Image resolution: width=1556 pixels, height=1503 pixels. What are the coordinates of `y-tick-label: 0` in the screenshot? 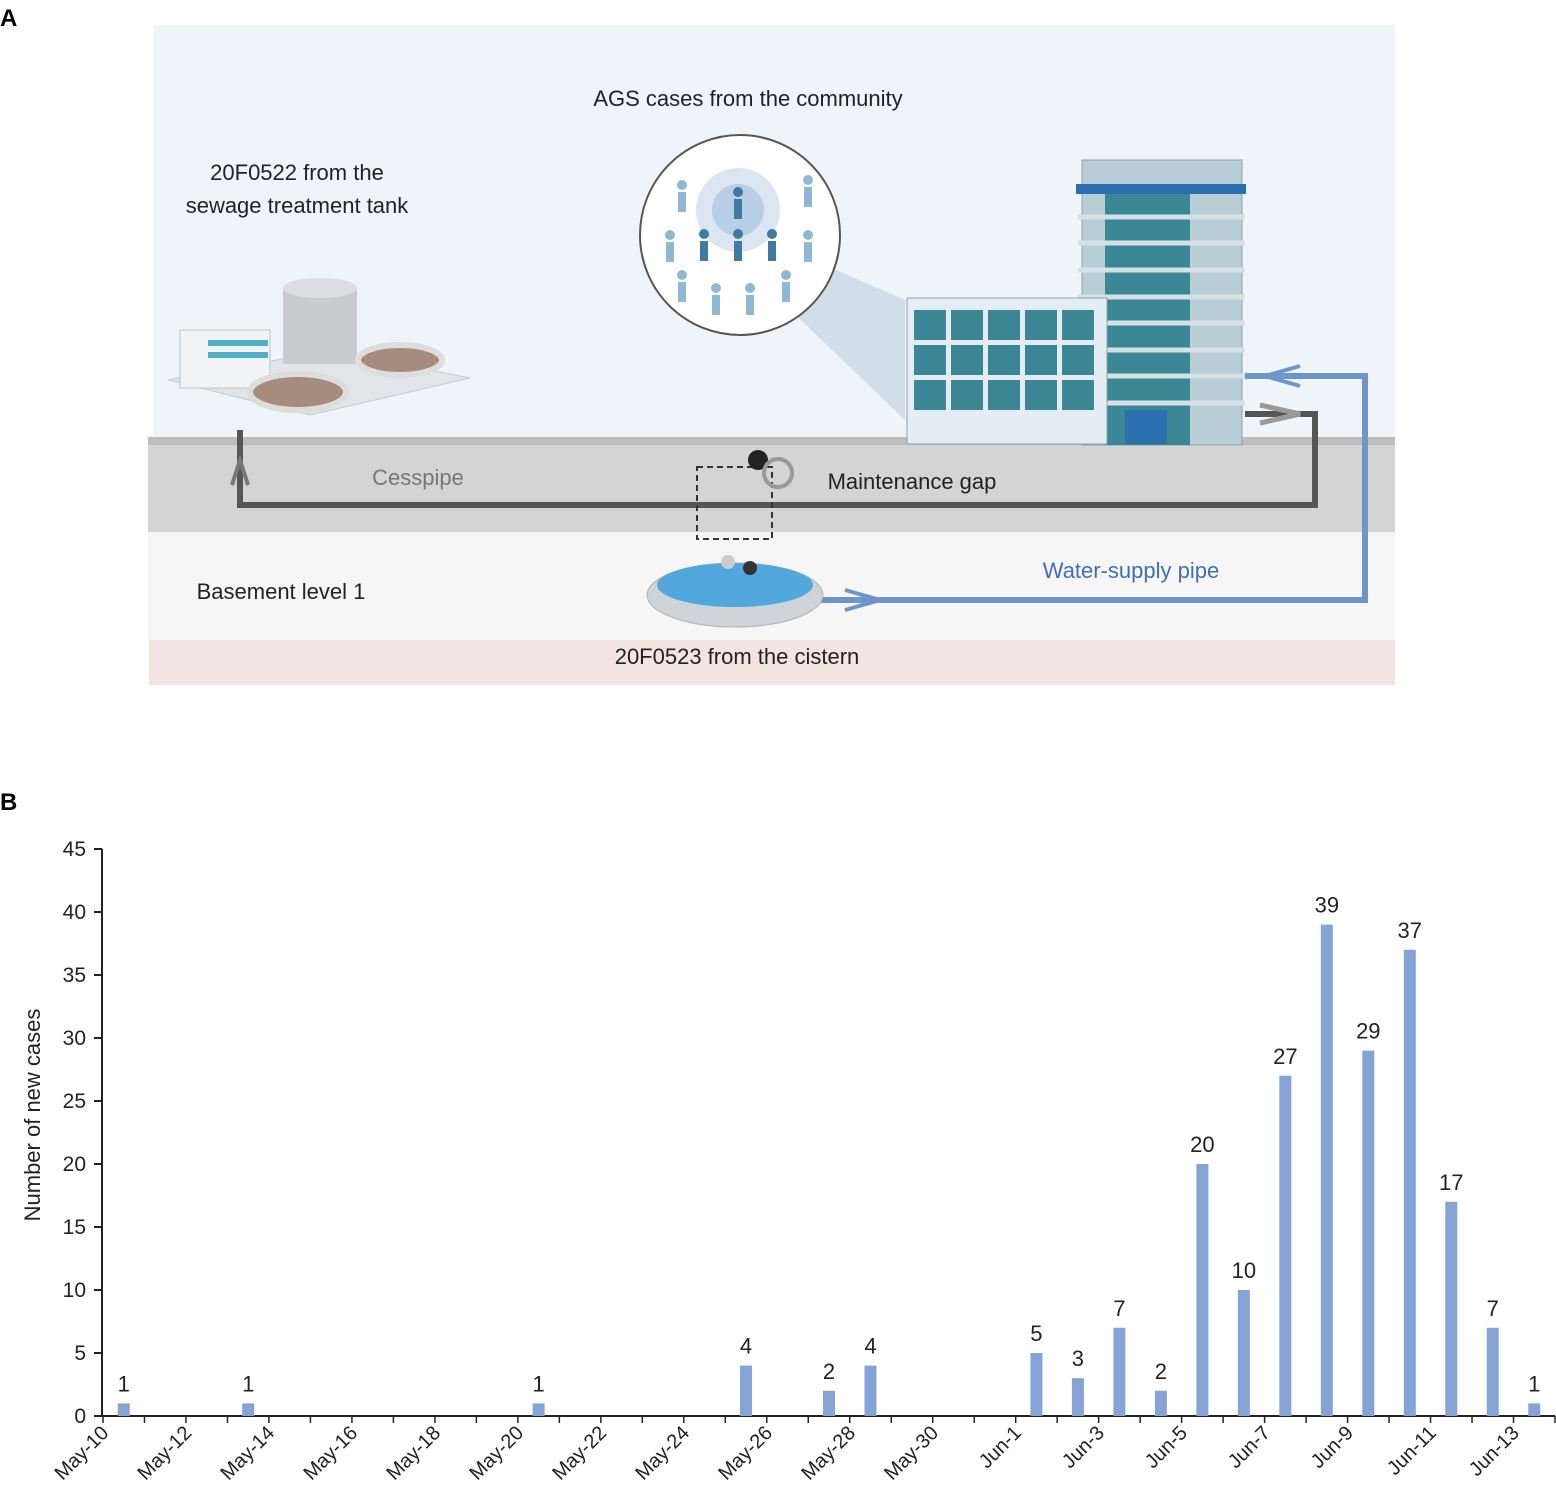 It's located at (80, 1416).